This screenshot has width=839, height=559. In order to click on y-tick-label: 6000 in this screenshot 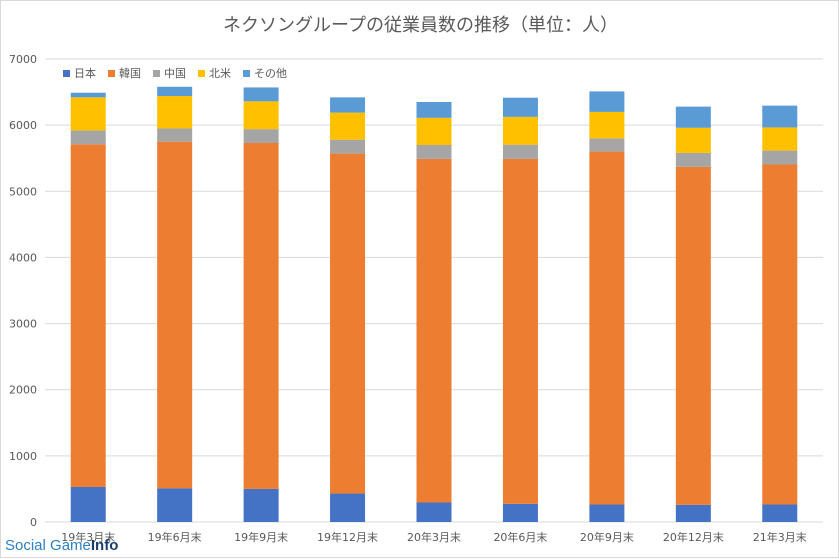, I will do `click(23, 125)`.